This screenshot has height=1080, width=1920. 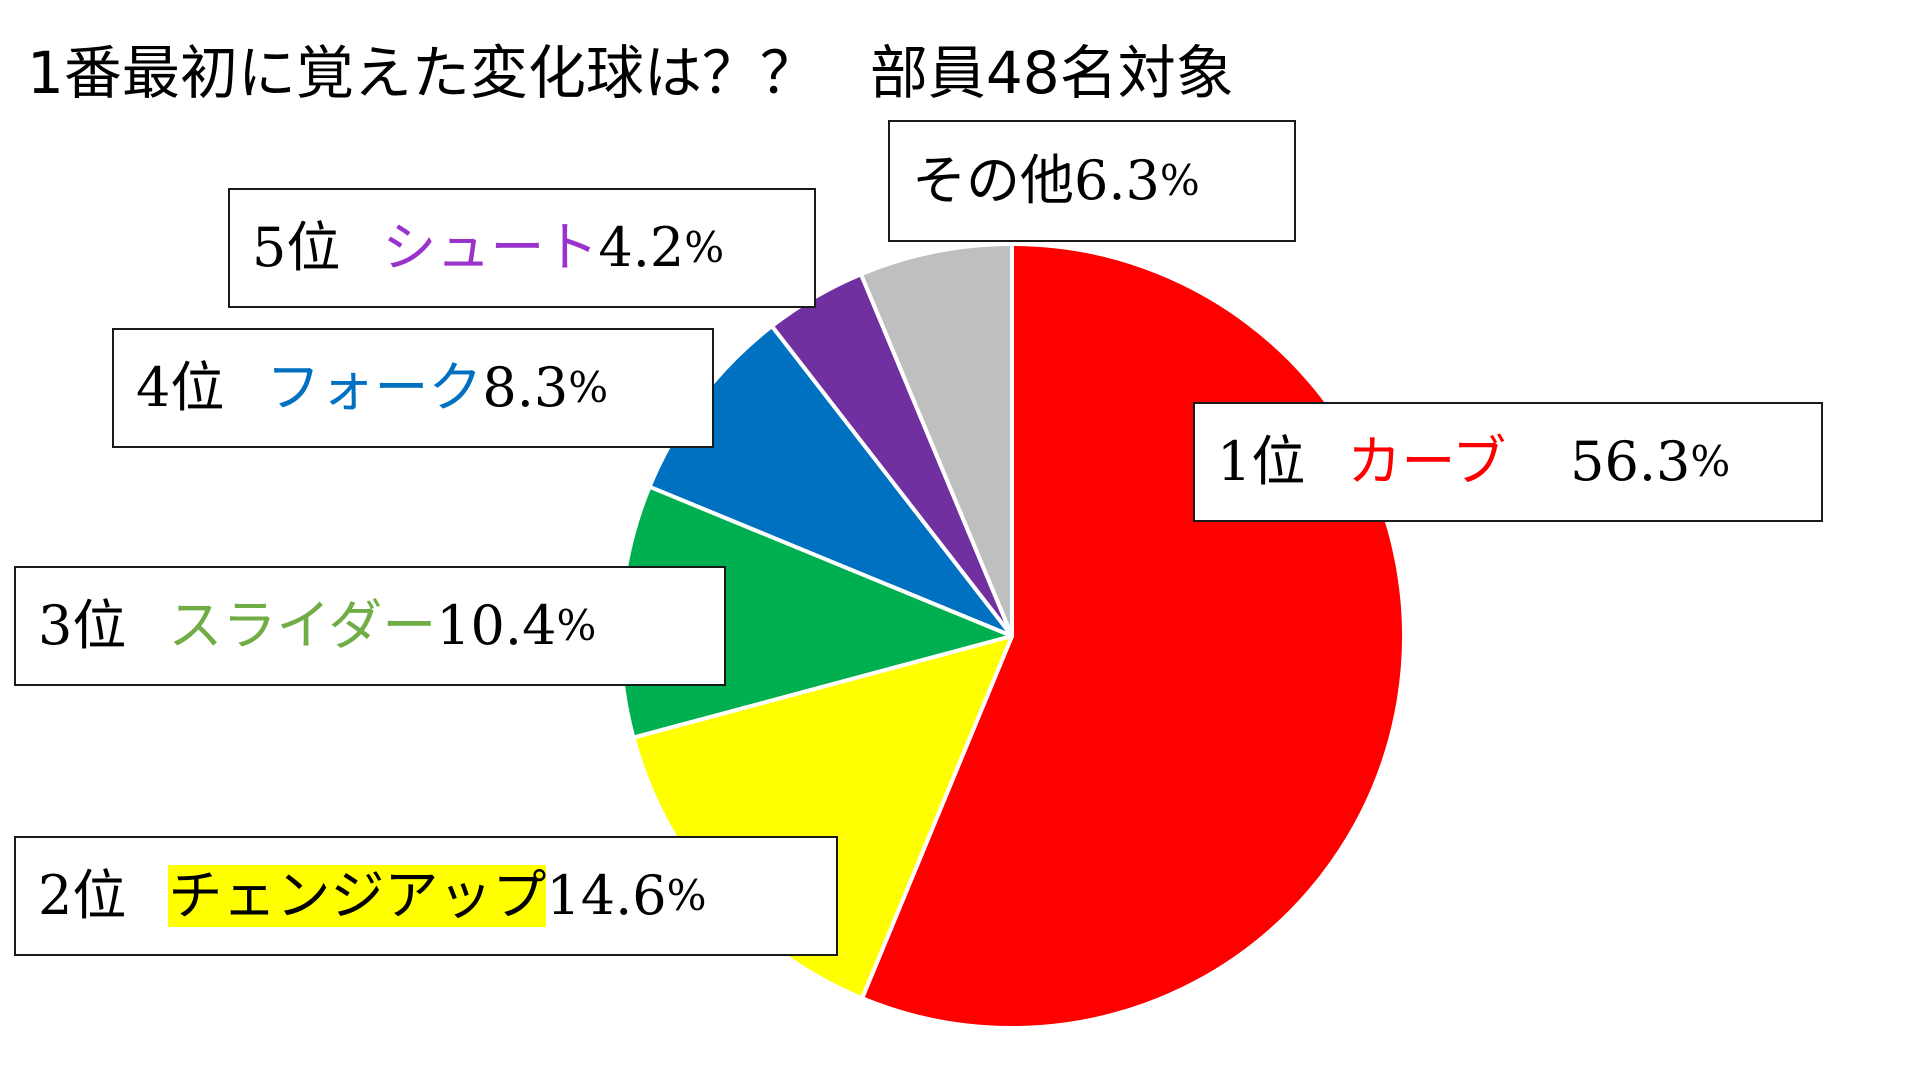 I want to click on label-shoot-rank: 5位, so click(x=296, y=247).